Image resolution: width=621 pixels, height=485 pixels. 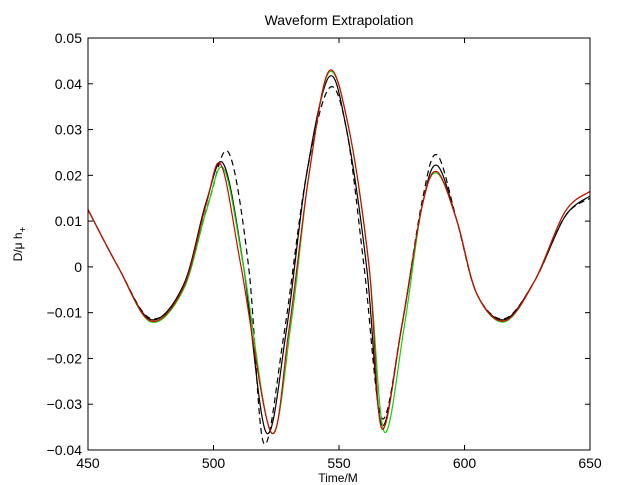 What do you see at coordinates (339, 20) in the screenshot?
I see `chart-title: Waveform Extrapolation` at bounding box center [339, 20].